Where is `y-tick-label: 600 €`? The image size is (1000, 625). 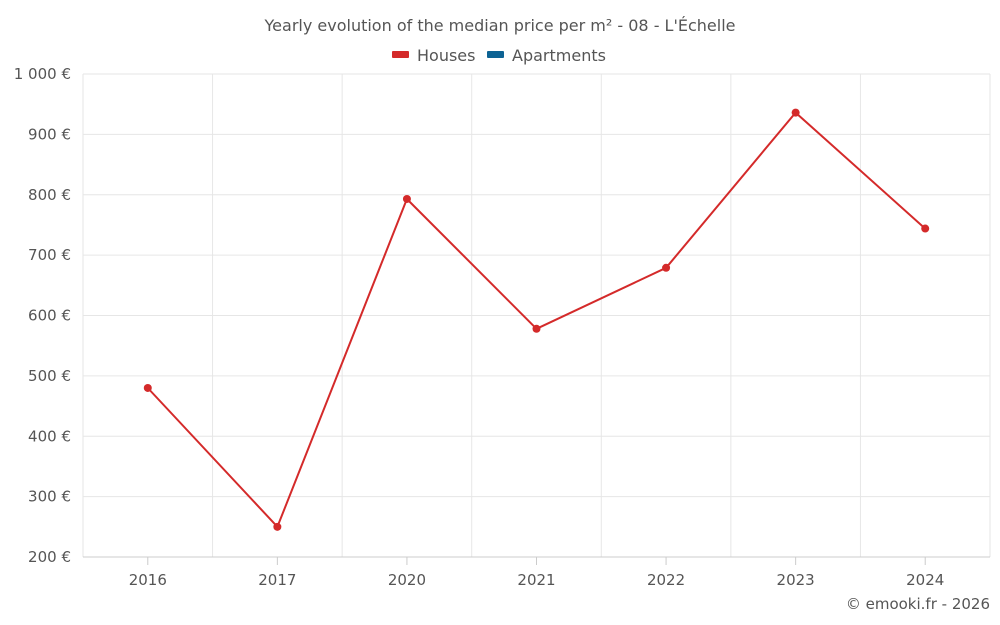
y-tick-label: 600 € is located at coordinates (49, 316).